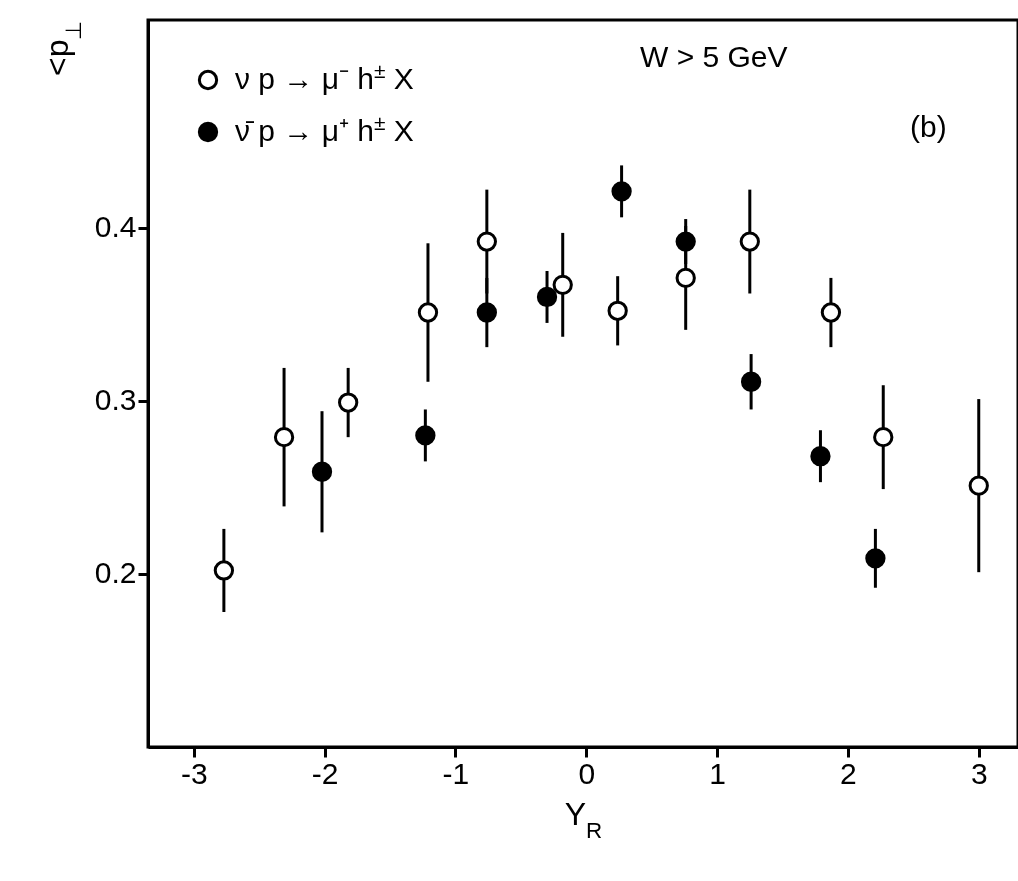 Image resolution: width=1018 pixels, height=881 pixels. I want to click on annotation: W > 5 GeV, so click(714, 56).